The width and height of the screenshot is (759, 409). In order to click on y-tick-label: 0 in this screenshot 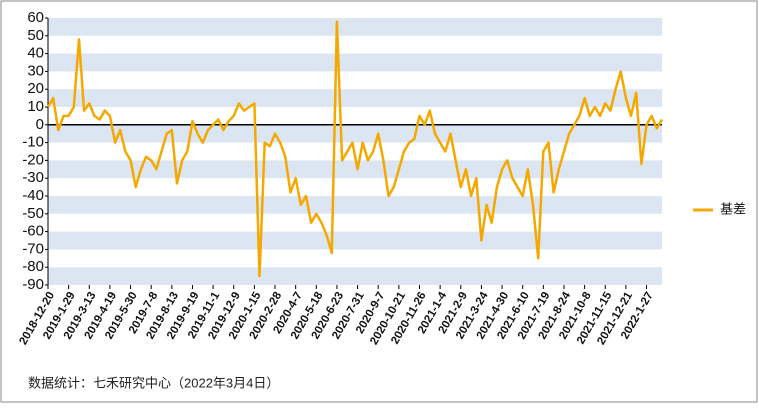, I will do `click(40, 124)`.